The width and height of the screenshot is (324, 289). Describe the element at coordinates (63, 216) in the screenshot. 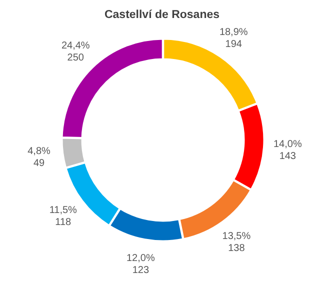

I see `data-label: 11,5% 118` at that location.